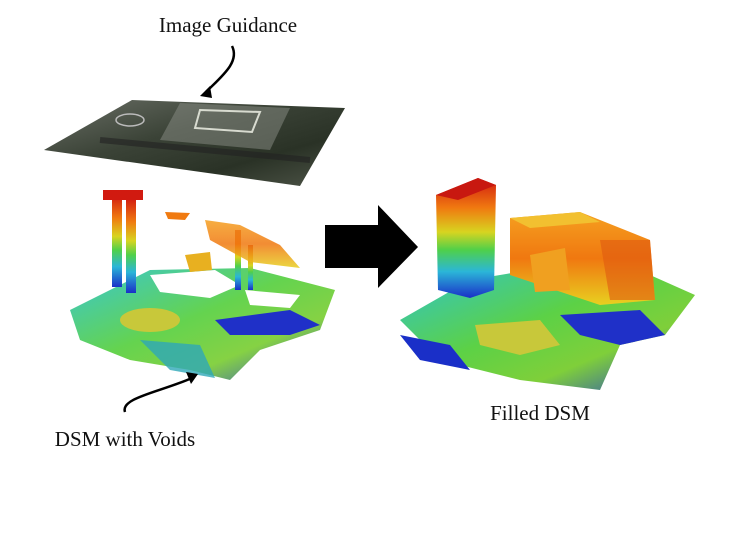  What do you see at coordinates (540, 413) in the screenshot?
I see `right-label: Filled DSM` at bounding box center [540, 413].